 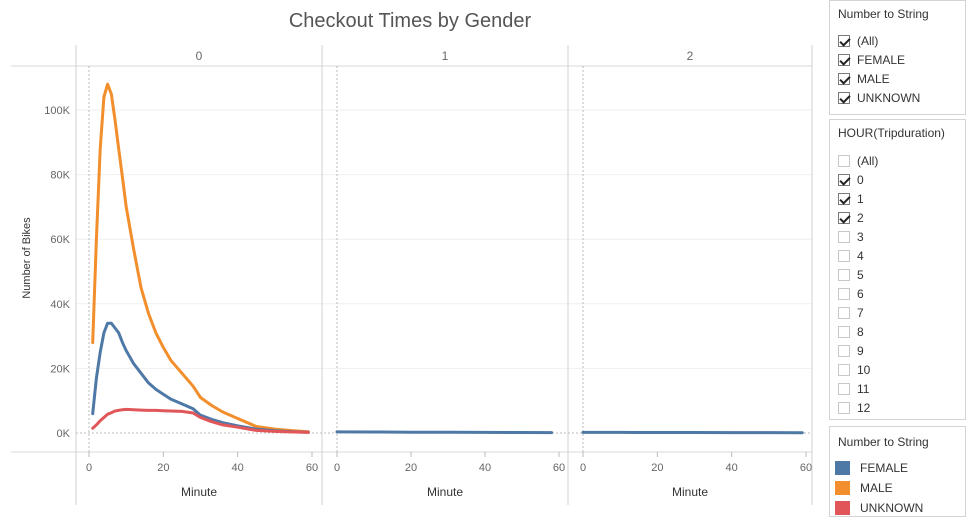 What do you see at coordinates (860, 179) in the screenshot?
I see `hour-filter-item-label: 0` at bounding box center [860, 179].